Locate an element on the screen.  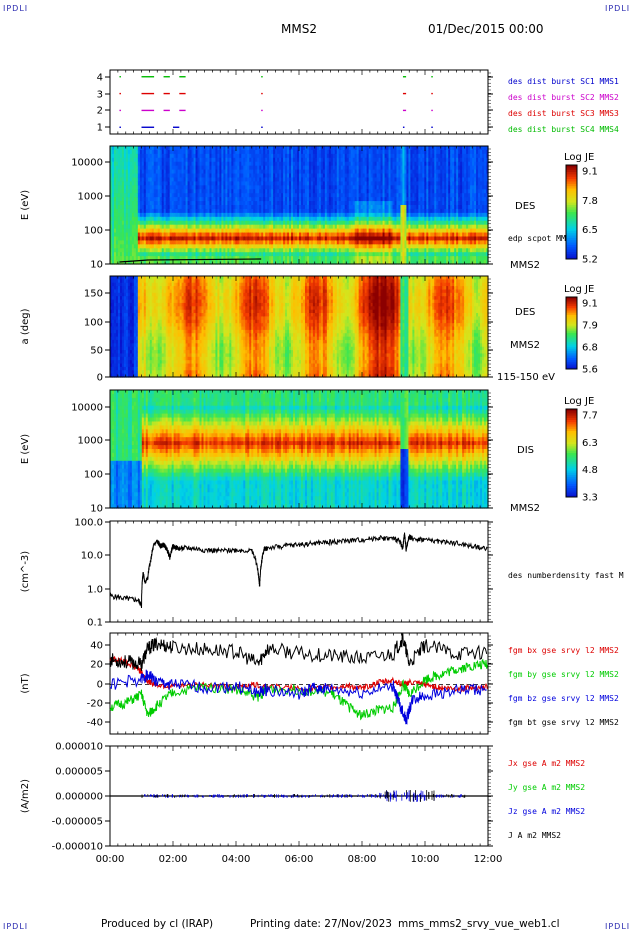
des_energy-ytick-label: 100 is located at coordinates (93, 231).